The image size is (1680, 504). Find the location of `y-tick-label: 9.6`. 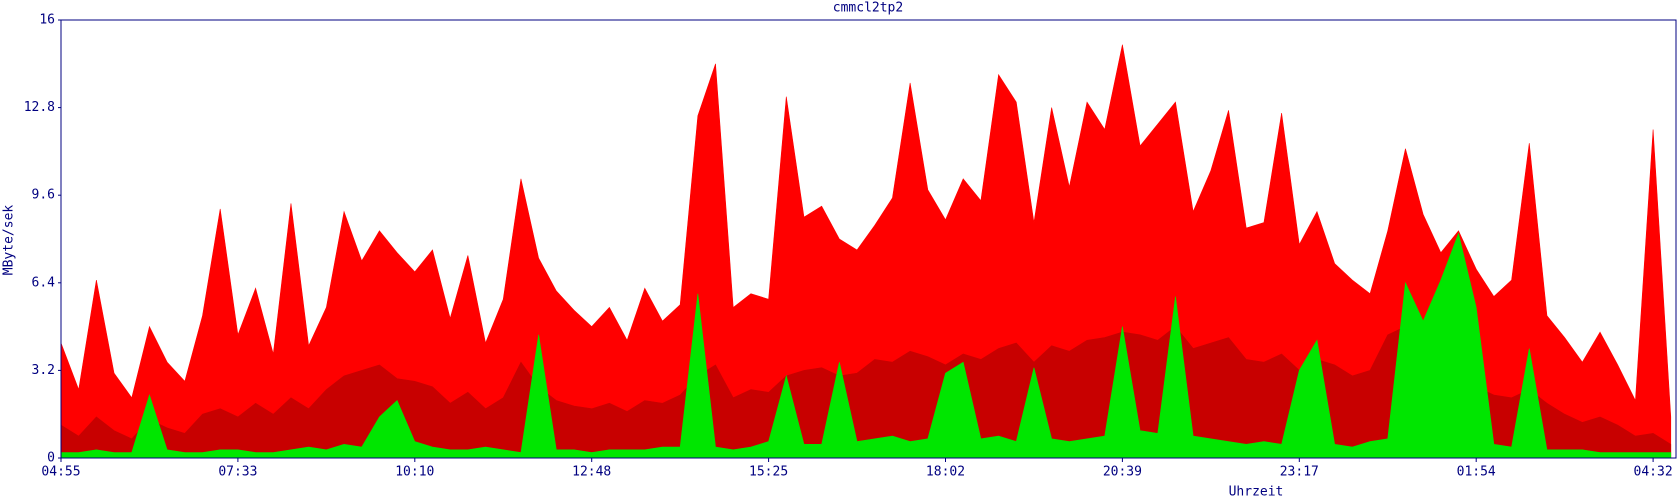

y-tick-label: 9.6 is located at coordinates (43, 195).